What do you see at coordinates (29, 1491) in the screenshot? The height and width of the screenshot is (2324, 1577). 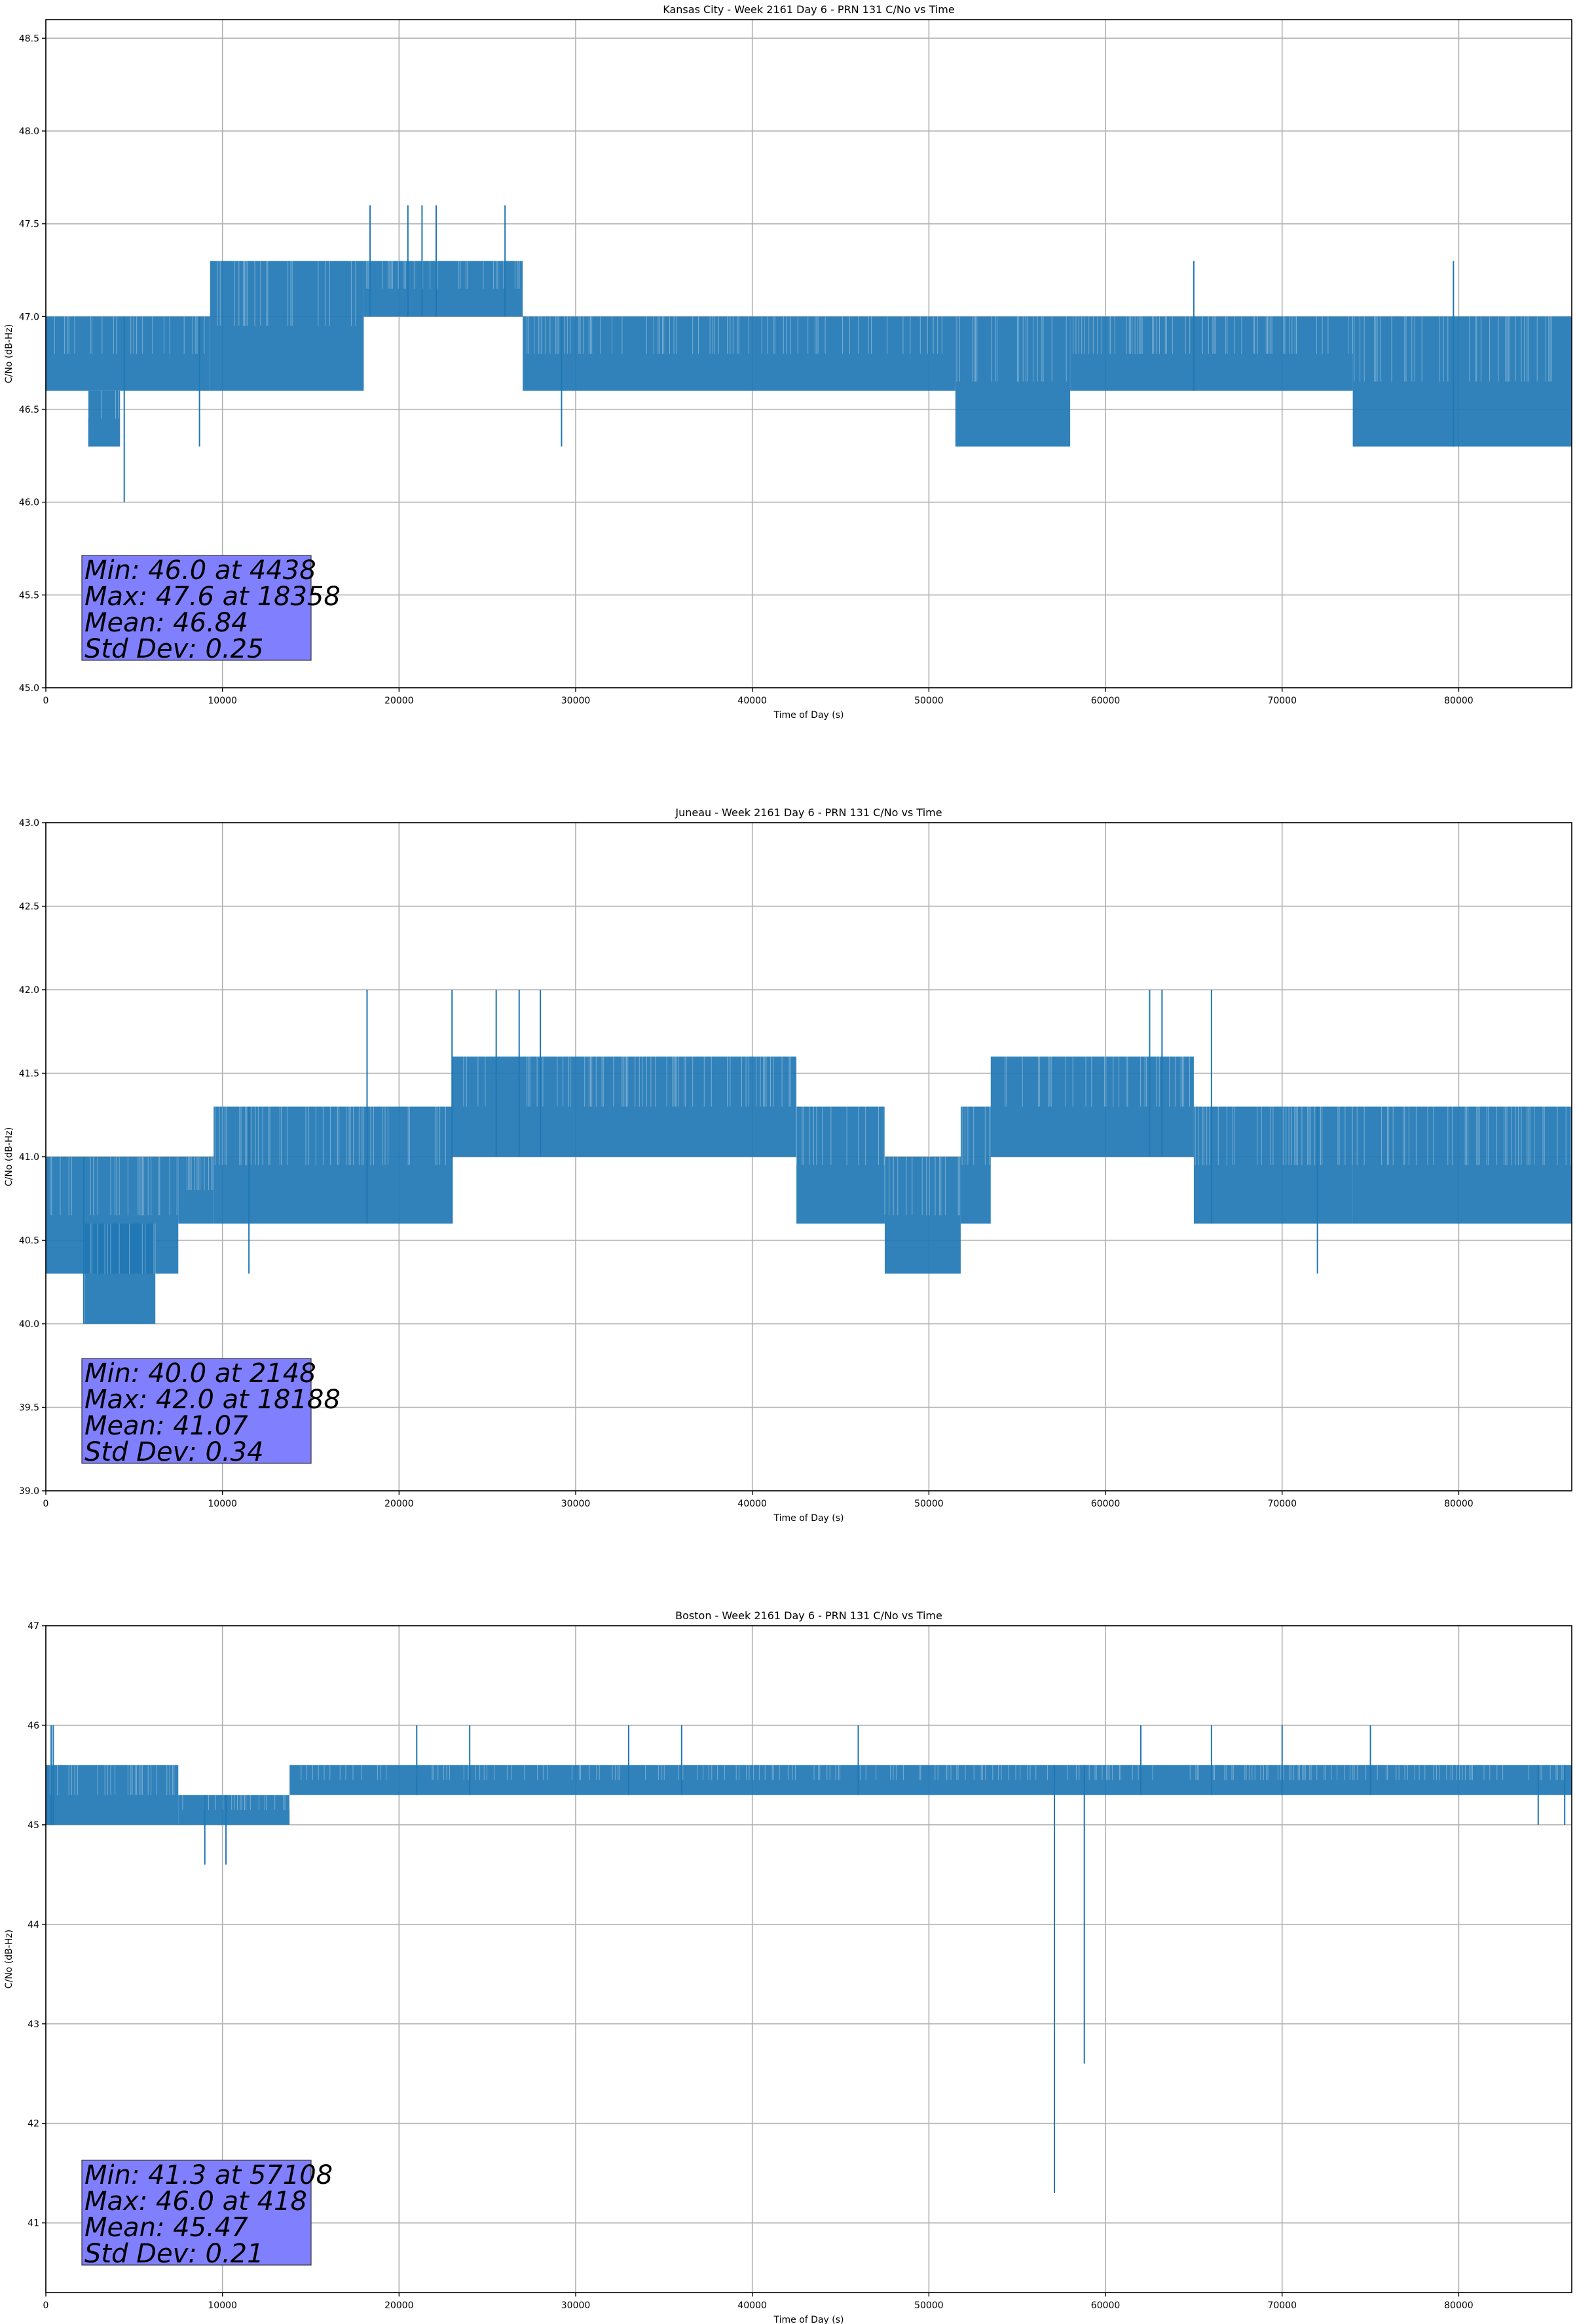 I see `y-tick-label: 39.0` at bounding box center [29, 1491].